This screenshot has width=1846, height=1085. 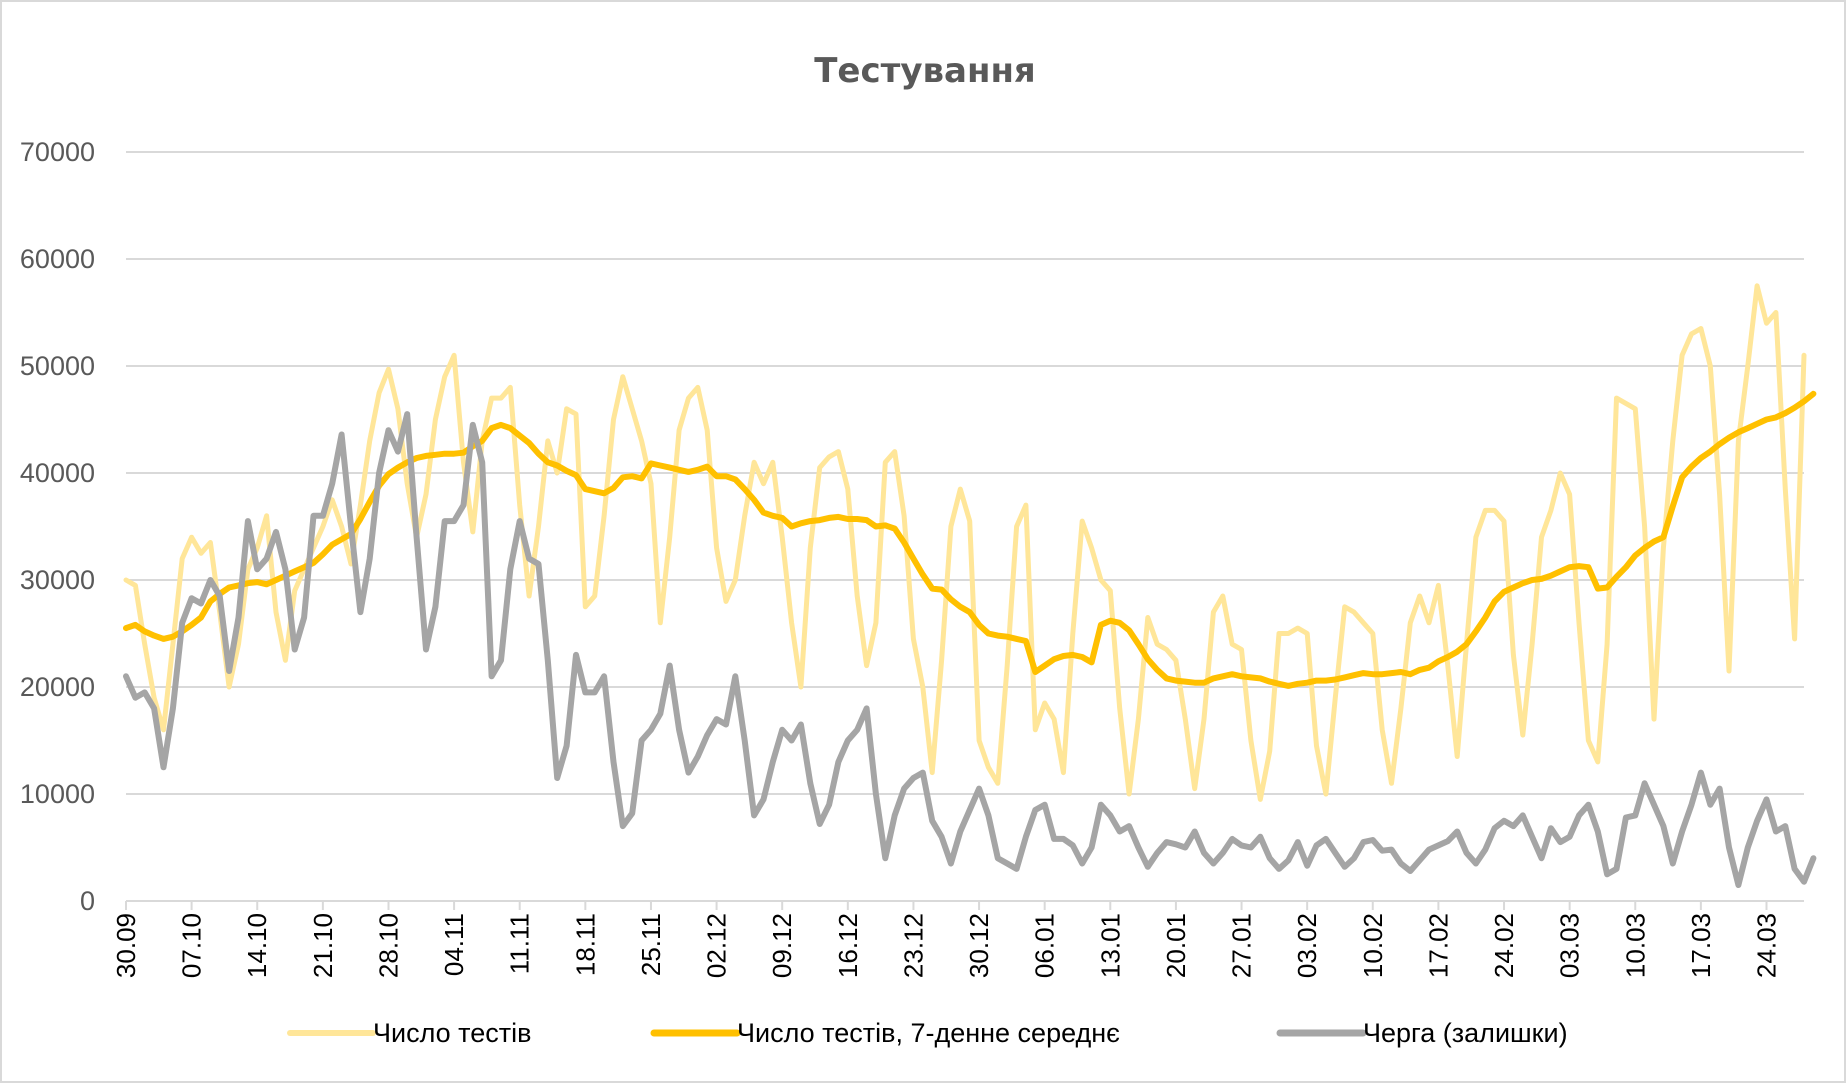 I want to click on legend-label: Число тестів, 7-денне середнє, so click(x=928, y=1033).